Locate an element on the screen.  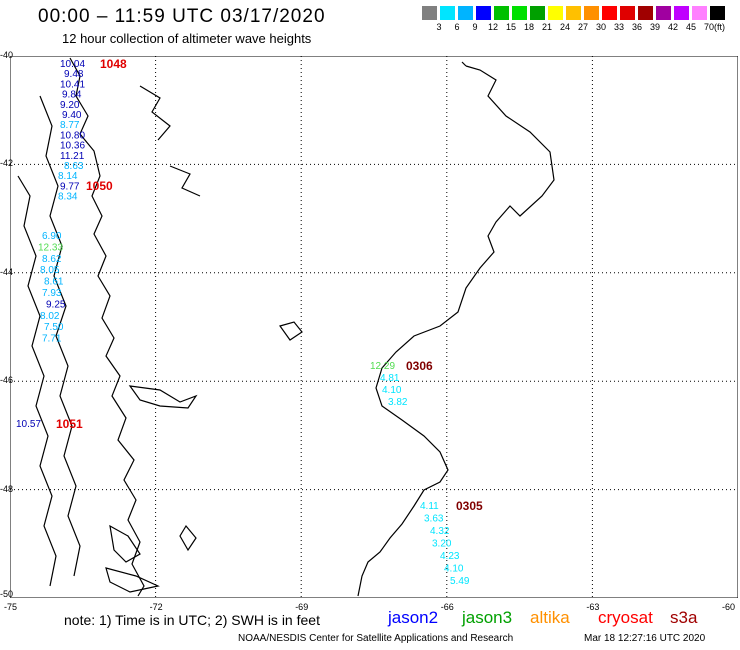
wave-height-label: 8.61 is located at coordinates (54, 282).